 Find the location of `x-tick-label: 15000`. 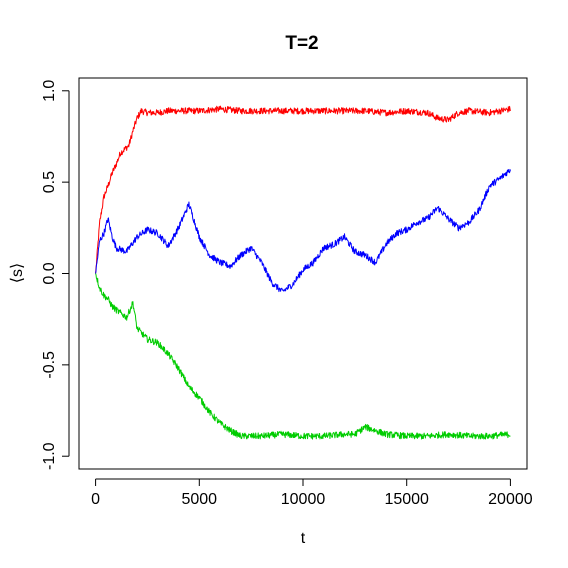

x-tick-label: 15000 is located at coordinates (406, 499).